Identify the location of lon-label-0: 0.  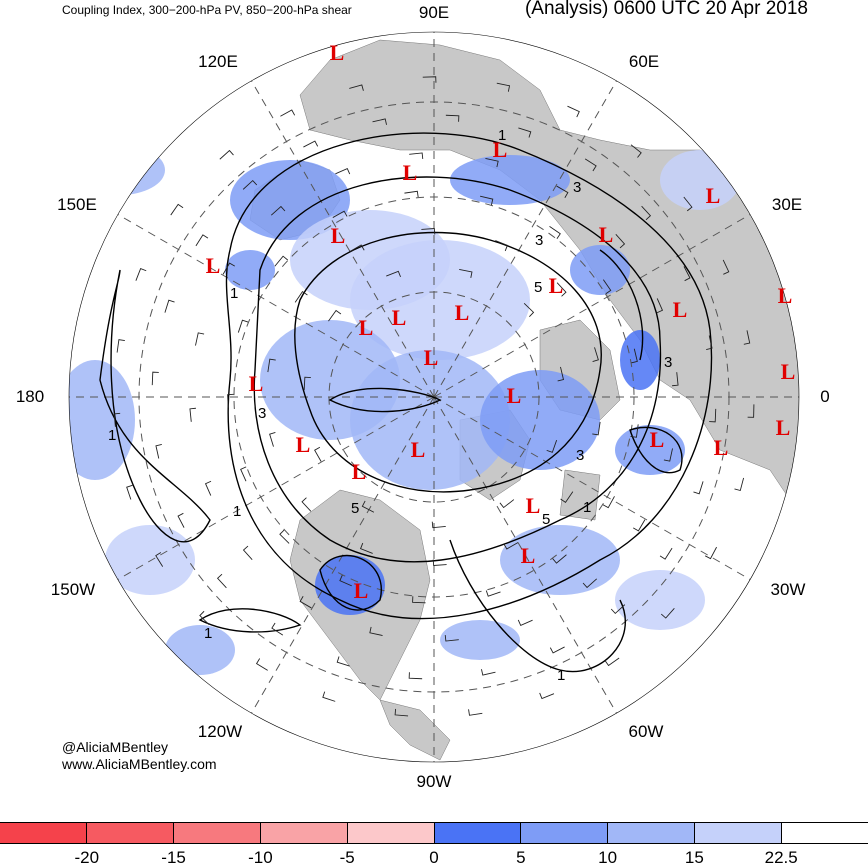
(825, 396).